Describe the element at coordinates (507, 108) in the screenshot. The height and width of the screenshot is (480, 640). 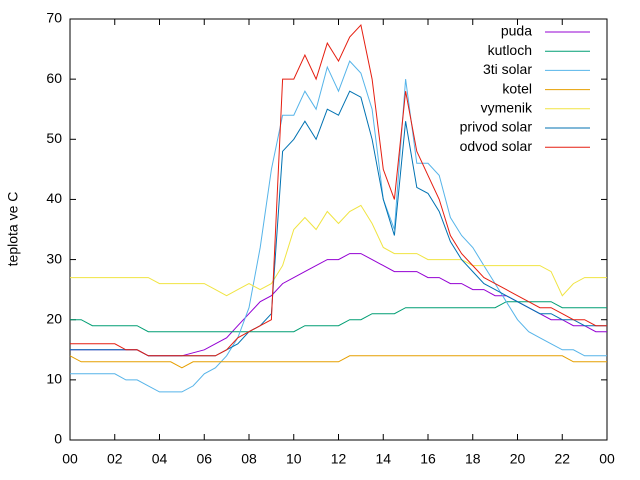
I see `legend-label: vymenik` at that location.